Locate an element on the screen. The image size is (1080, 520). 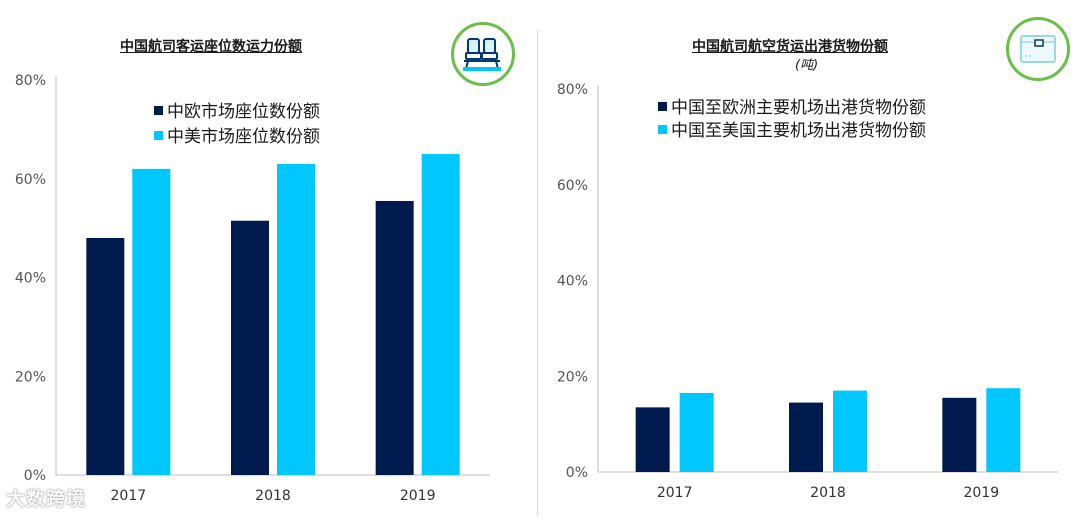
panel-divider is located at coordinates (537, 273).